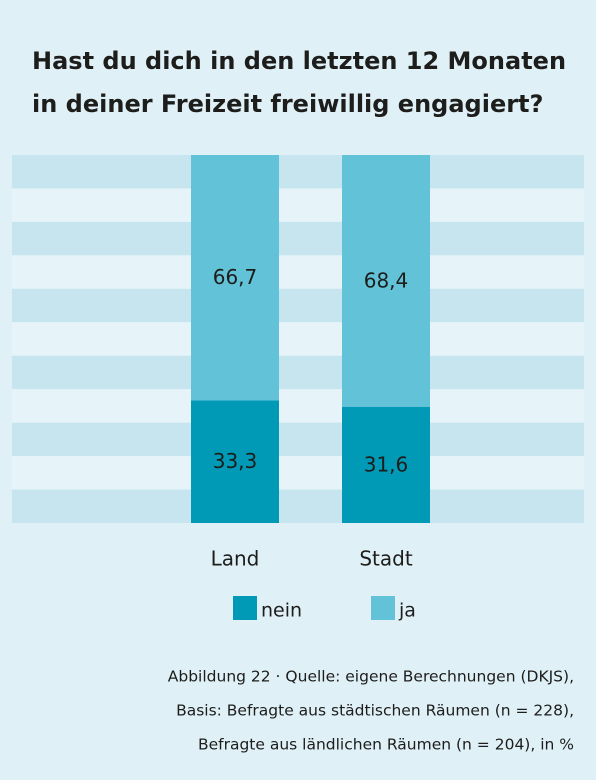 This screenshot has height=780, width=596. I want to click on legend-label: nein, so click(281, 611).